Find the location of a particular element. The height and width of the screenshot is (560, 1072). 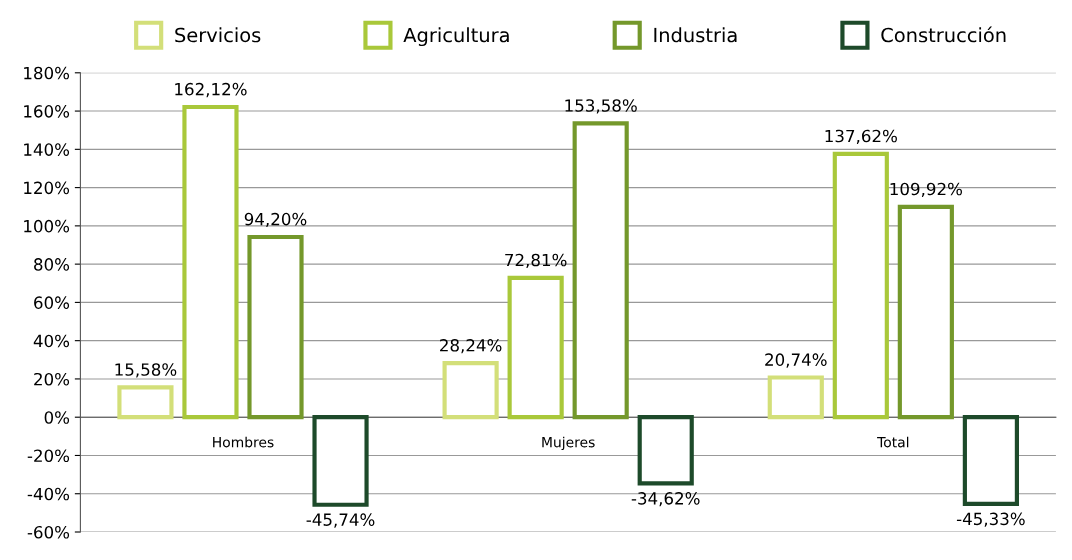

data-label: -34,62% is located at coordinates (665, 499).